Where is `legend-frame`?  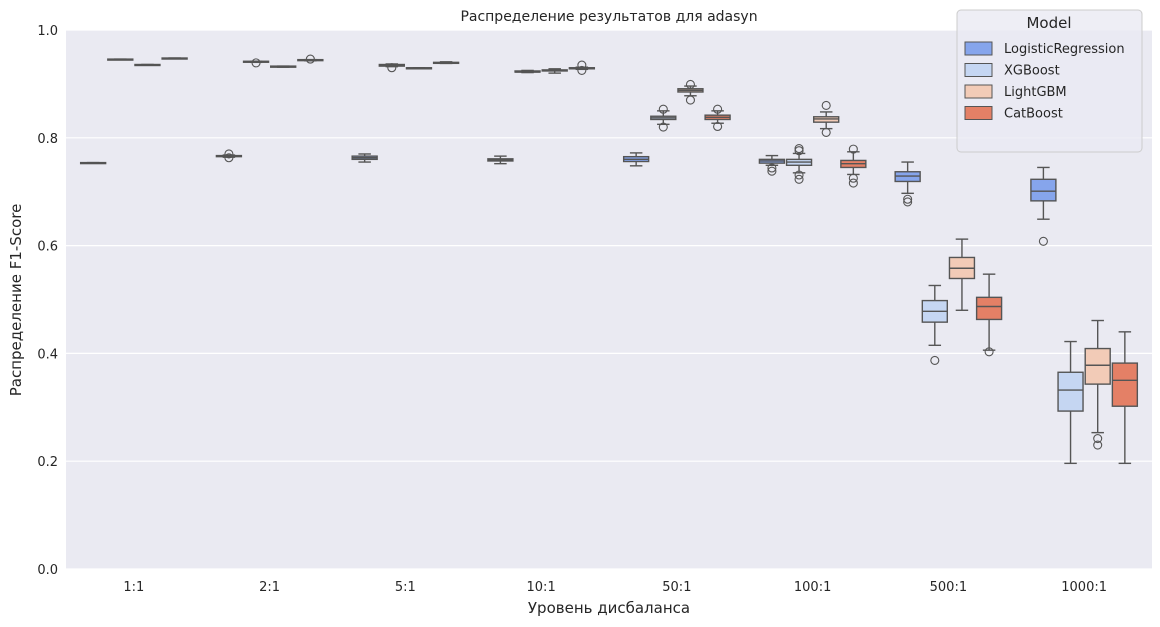
legend-frame is located at coordinates (1049, 81).